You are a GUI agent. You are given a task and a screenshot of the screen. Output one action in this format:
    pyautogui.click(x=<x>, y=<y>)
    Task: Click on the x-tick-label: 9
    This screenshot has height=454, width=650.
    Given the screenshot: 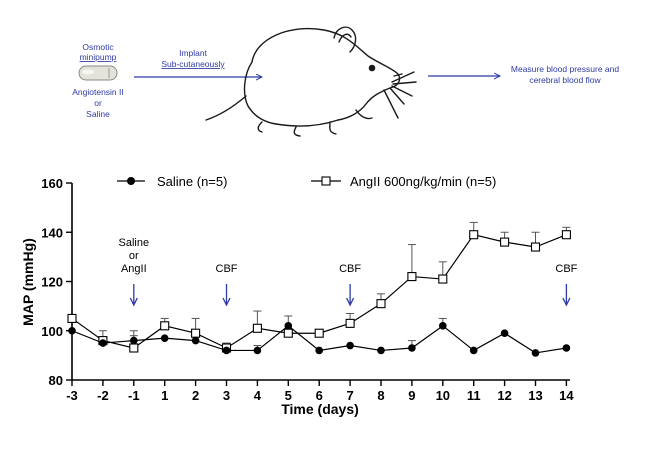 What is the action you would take?
    pyautogui.click(x=411, y=395)
    